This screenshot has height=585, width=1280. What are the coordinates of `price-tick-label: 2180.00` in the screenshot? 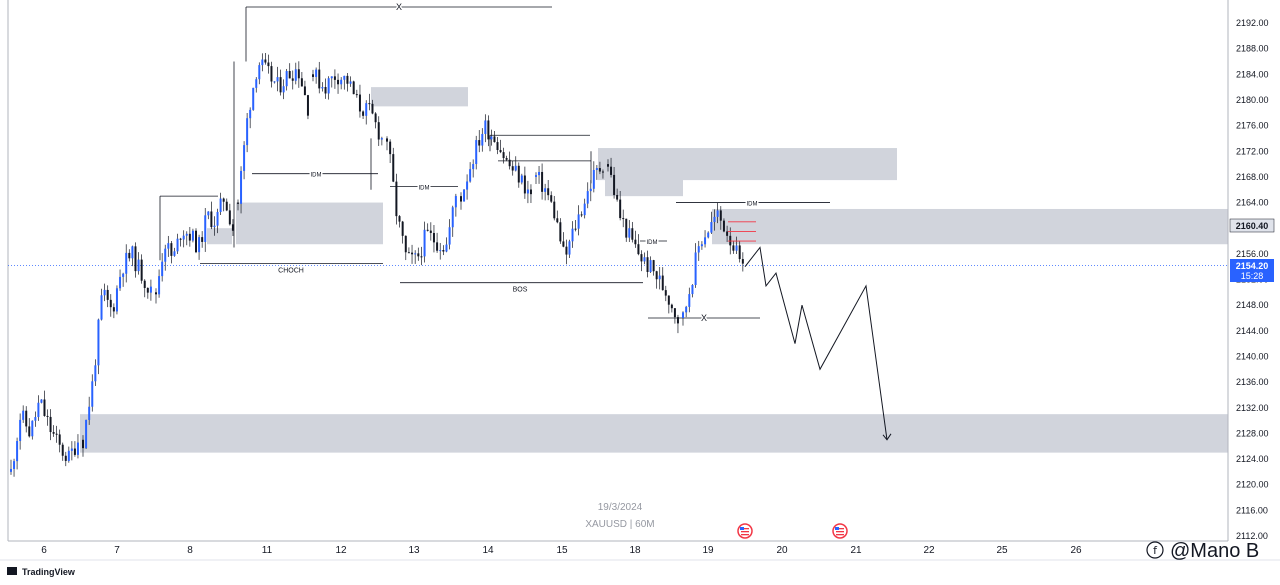 It's located at (1252, 100).